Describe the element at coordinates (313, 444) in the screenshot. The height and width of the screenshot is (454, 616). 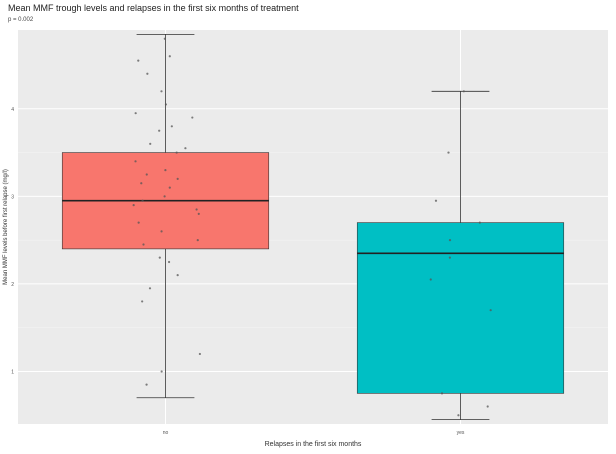
I see `x-axis-label: Relapses in the first six months` at that location.